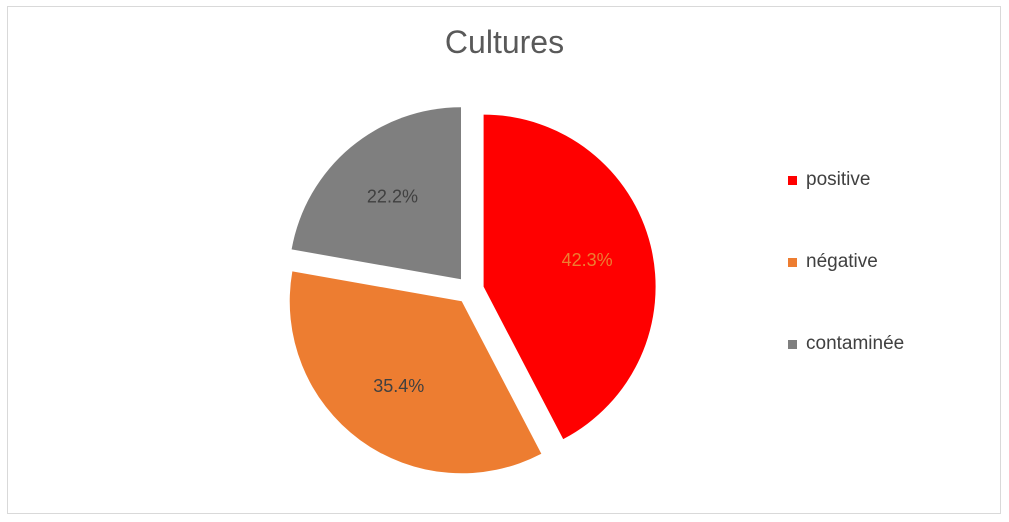 Image resolution: width=1009 pixels, height=522 pixels. Describe the element at coordinates (792, 262) in the screenshot. I see `legend-swatch-negative` at that location.